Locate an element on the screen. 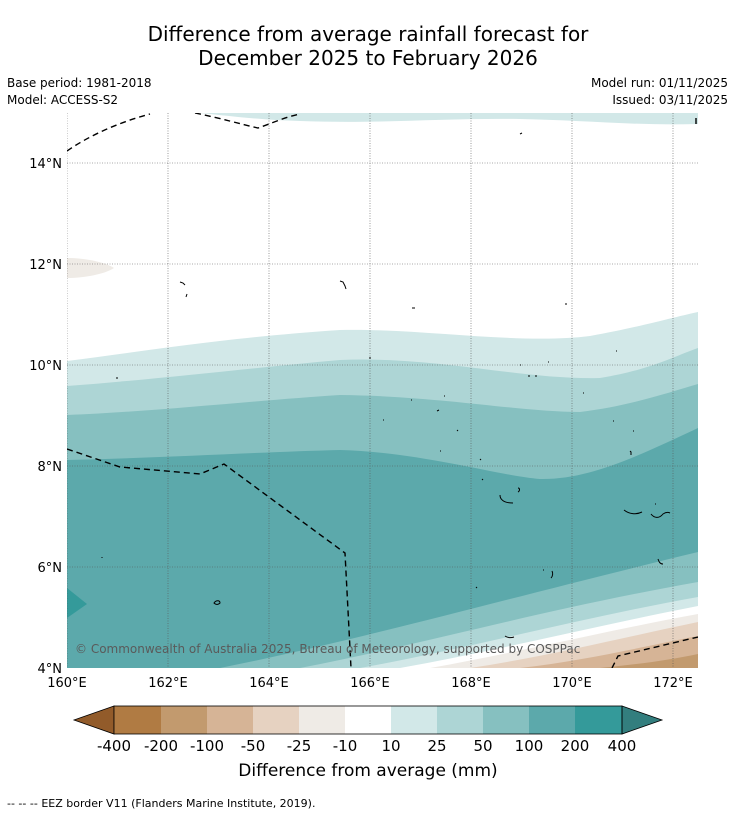 Image resolution: width=736 pixels, height=816 pixels. lat-label: 12°N is located at coordinates (45, 265).